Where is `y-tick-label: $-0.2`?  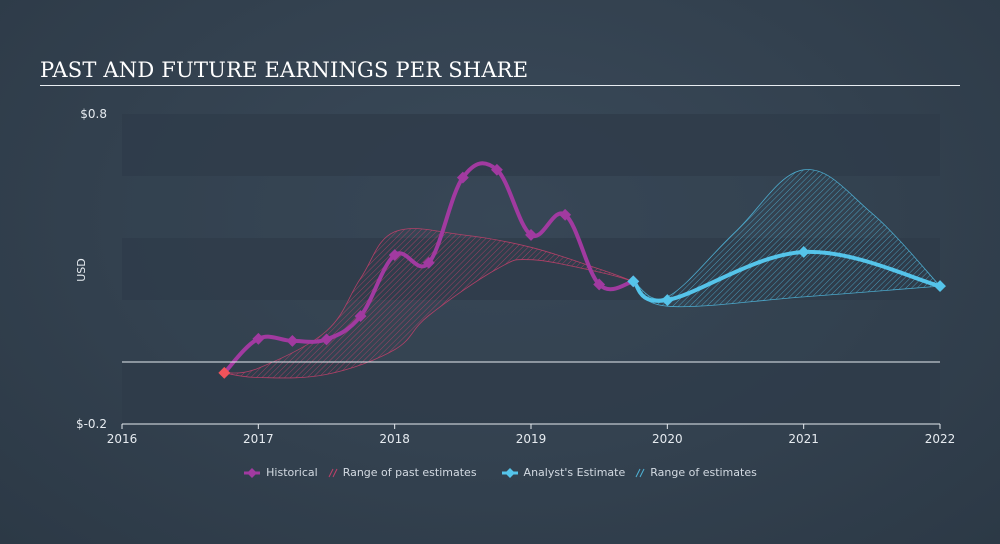
y-tick-label: $-0.2 is located at coordinates (91, 424).